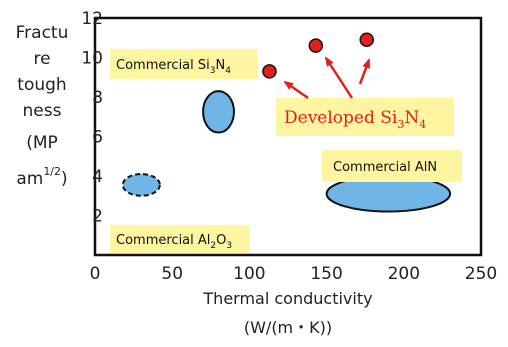  Describe the element at coordinates (42, 143) in the screenshot. I see `y-axis-label-line-5: (MP` at that location.